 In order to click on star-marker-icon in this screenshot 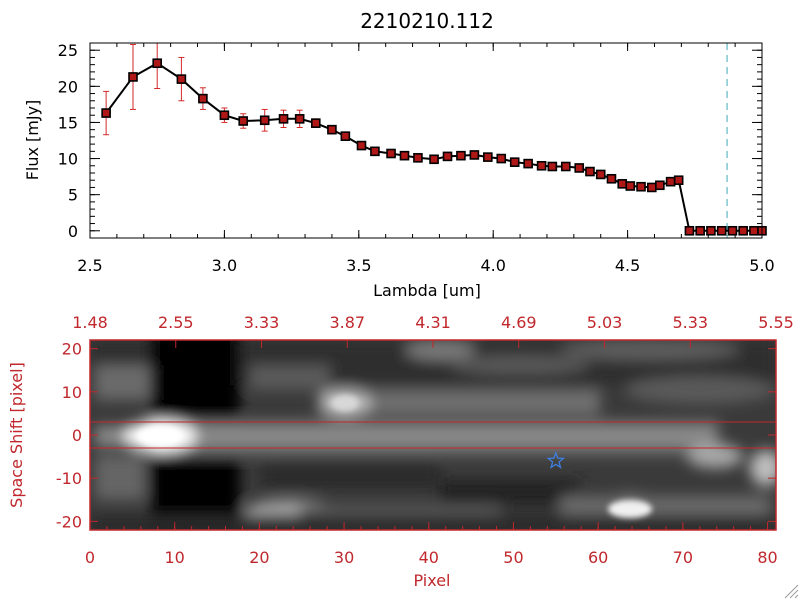, I will do `click(556, 460)`.